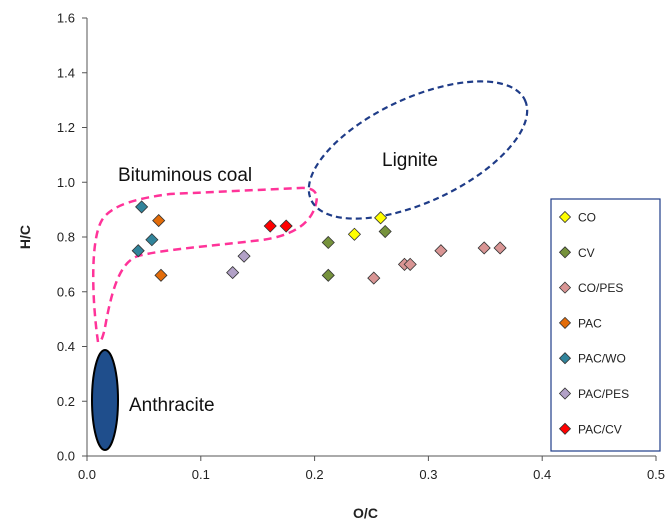 This screenshot has width=672, height=526. I want to click on y-tick-label: 0.2, so click(66, 401).